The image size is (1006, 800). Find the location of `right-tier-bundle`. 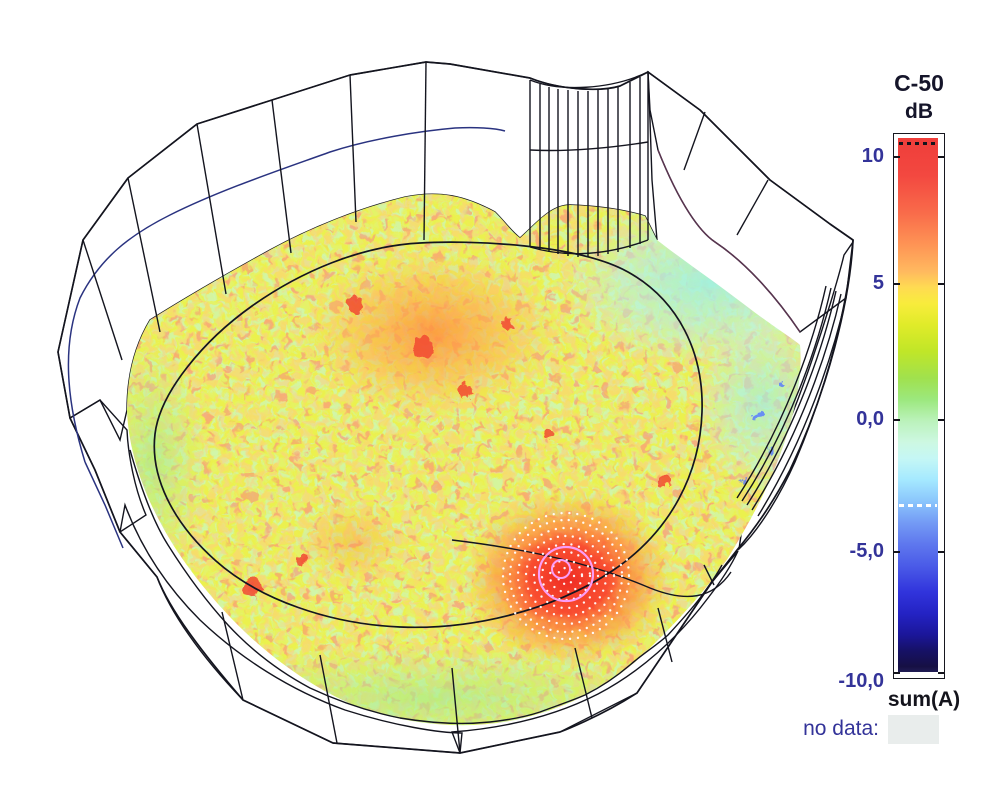

right-tier-bundle is located at coordinates (791, 401).